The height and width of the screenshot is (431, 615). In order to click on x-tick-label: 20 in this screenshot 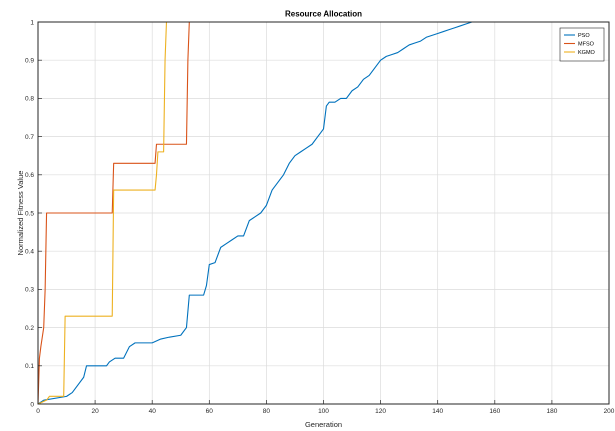, I will do `click(95, 411)`.